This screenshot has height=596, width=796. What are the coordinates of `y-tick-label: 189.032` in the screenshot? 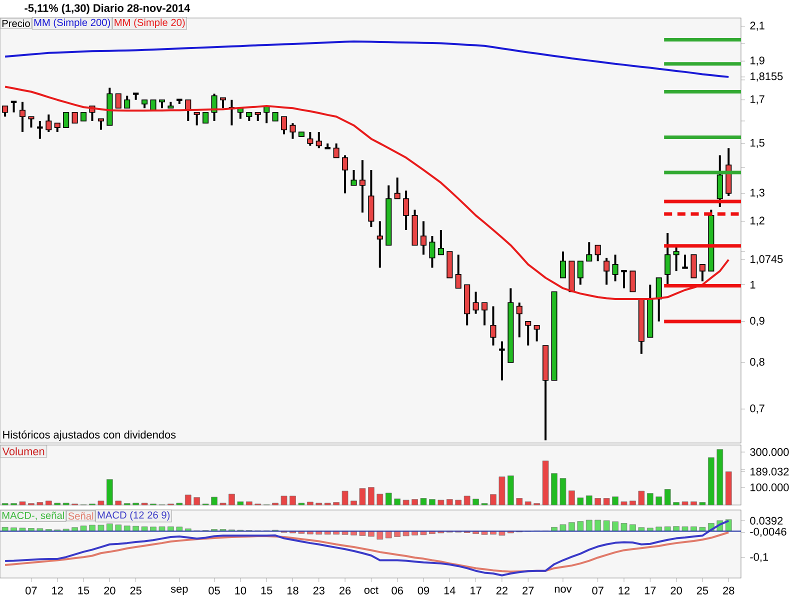 It's located at (769, 472).